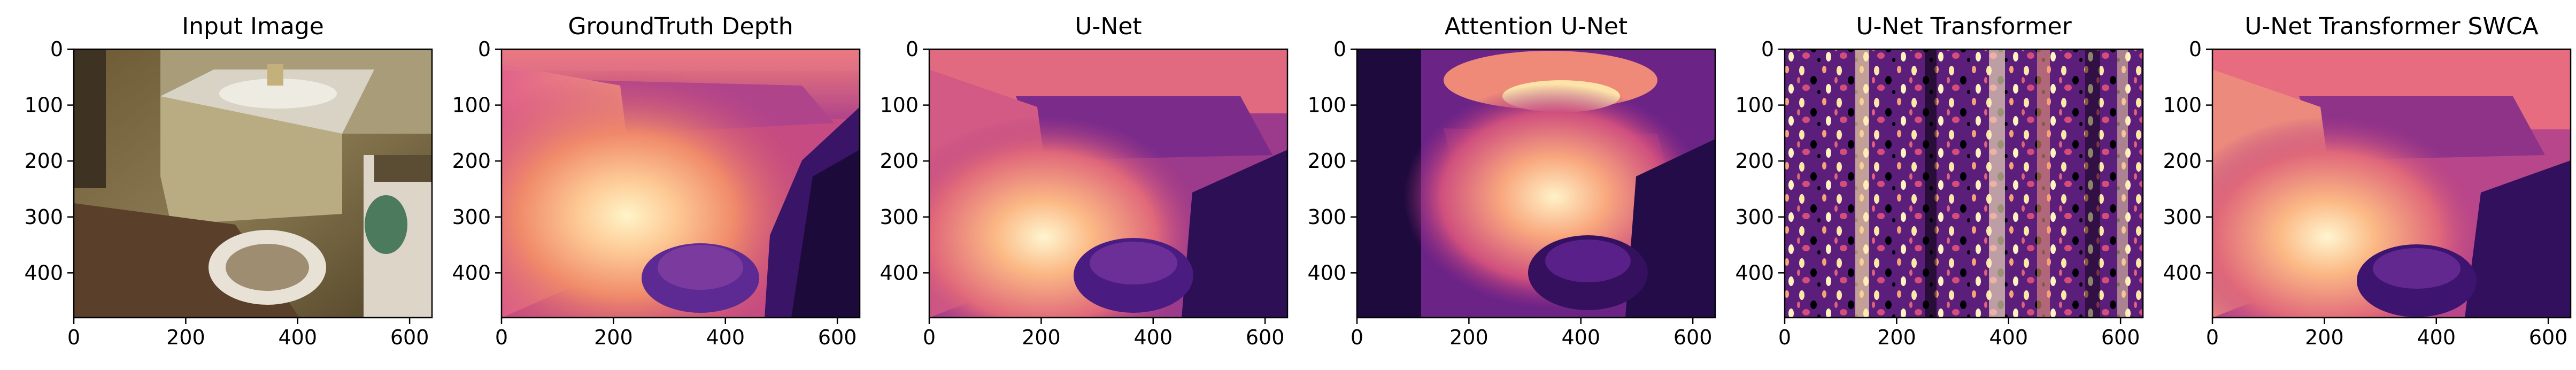  I want to click on panel-title: Input Image, so click(253, 26).